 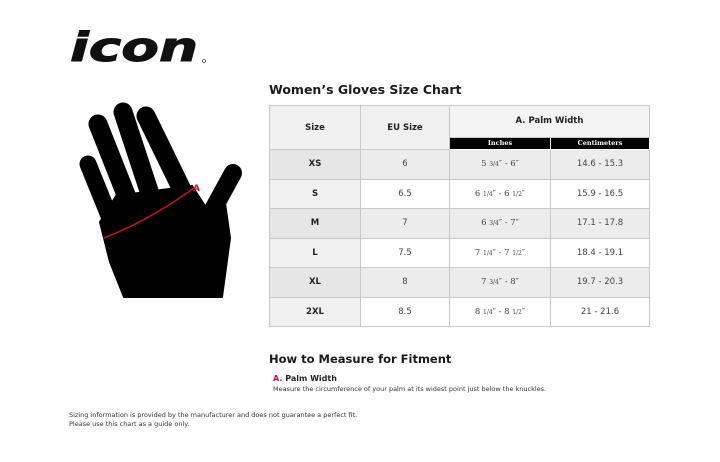 I want to click on cell-size: S, so click(x=315, y=193).